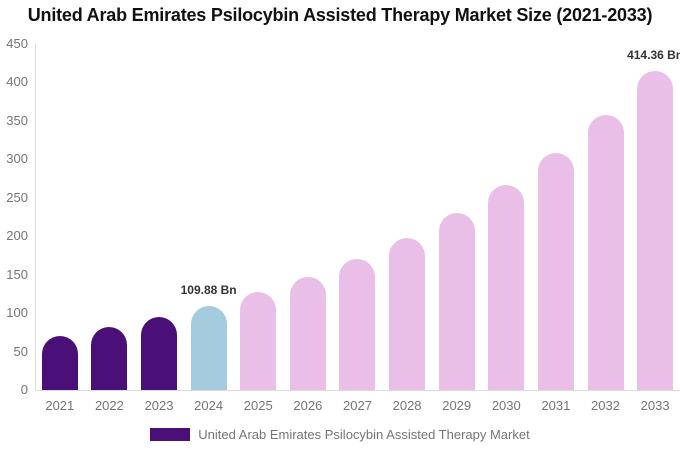 The height and width of the screenshot is (450, 680). I want to click on bar-2025, so click(258, 341).